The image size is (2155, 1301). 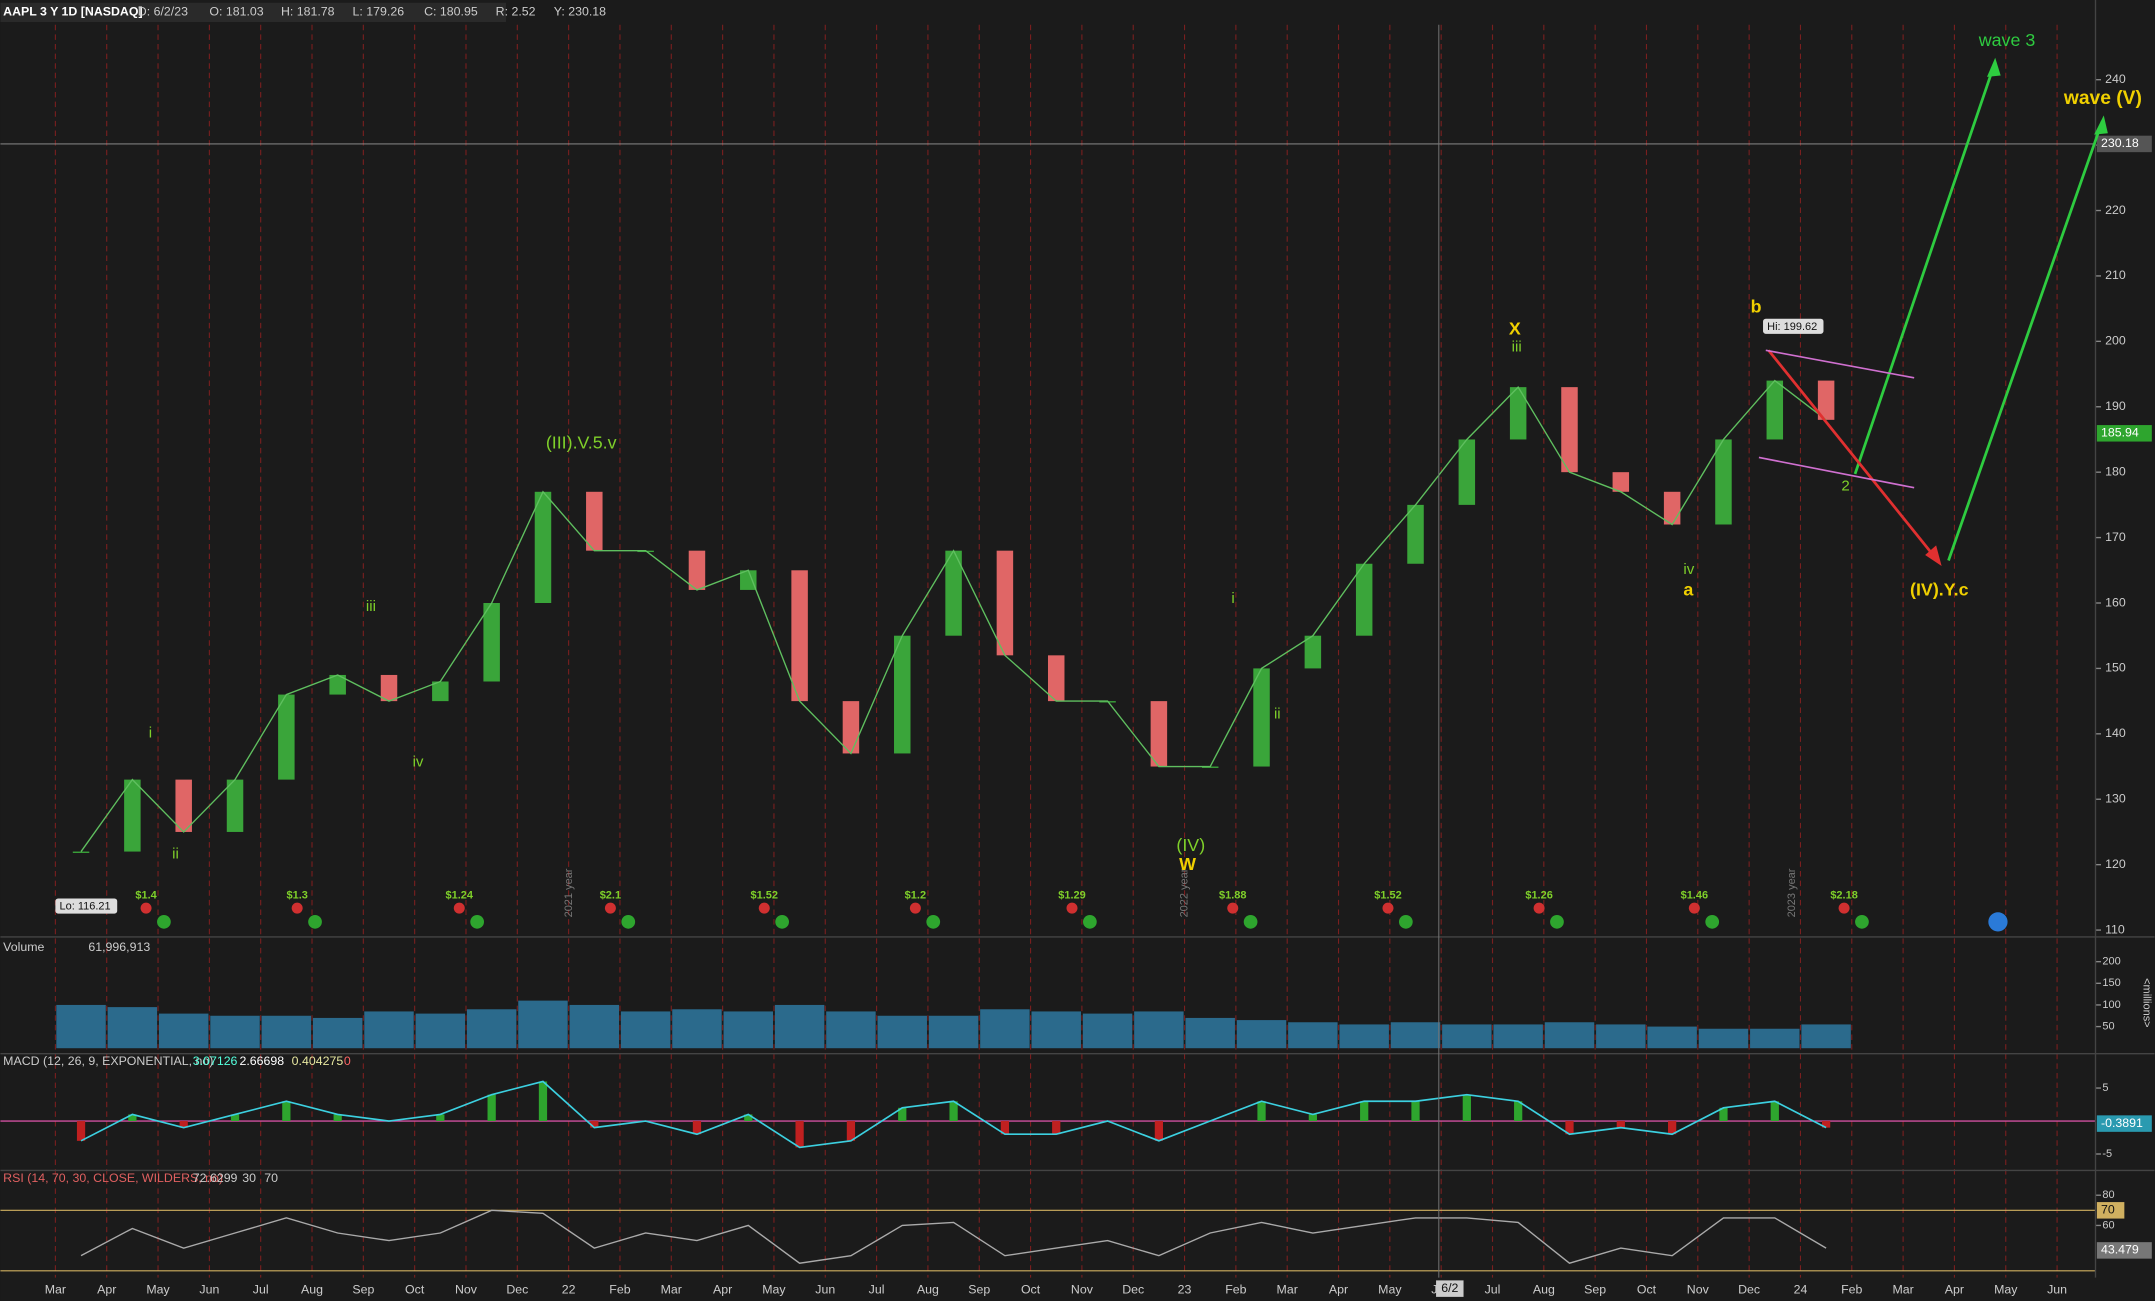 What do you see at coordinates (2025, 340) in the screenshot?
I see `arrow-waveV` at bounding box center [2025, 340].